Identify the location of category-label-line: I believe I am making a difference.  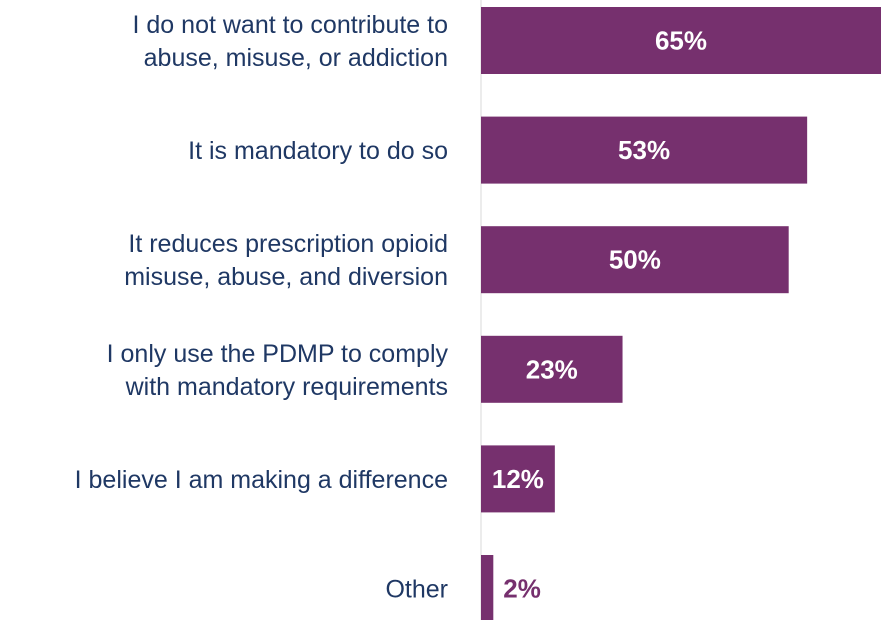
(261, 480).